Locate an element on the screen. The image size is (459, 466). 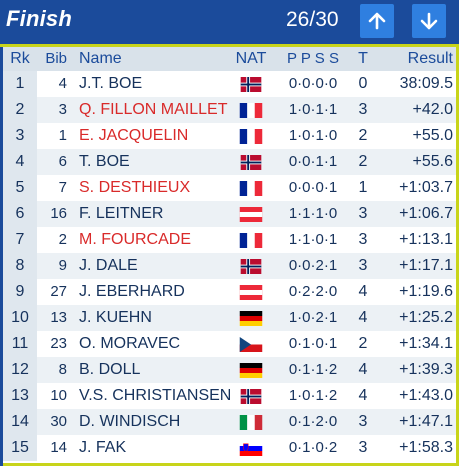
result-cell: +1:19.6 is located at coordinates (426, 291).